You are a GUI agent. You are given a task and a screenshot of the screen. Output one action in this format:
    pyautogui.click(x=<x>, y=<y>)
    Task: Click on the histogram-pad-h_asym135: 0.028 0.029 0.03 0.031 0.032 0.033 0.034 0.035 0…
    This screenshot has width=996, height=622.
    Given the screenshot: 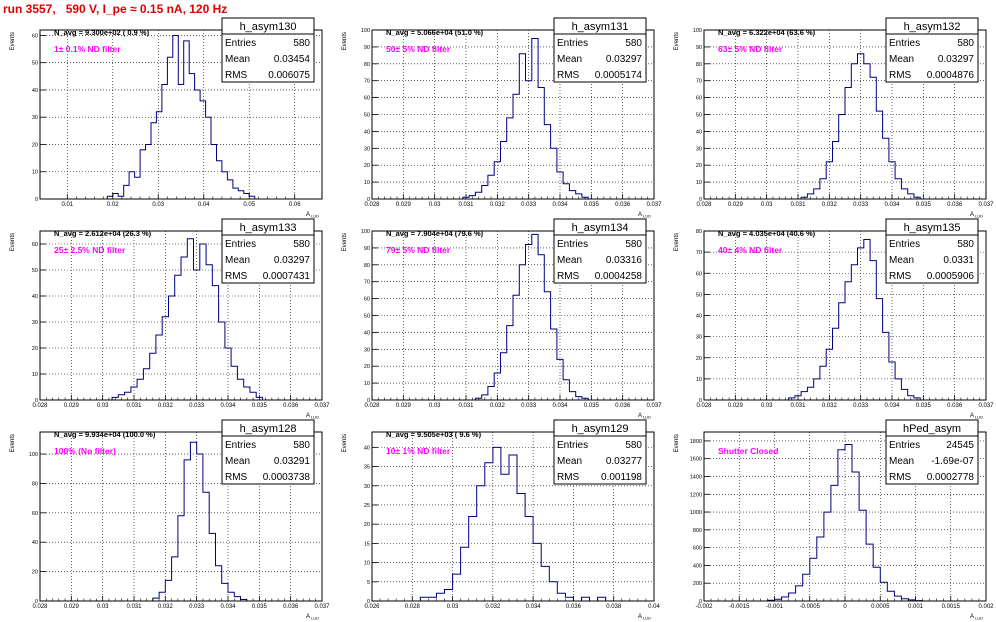 What is the action you would take?
    pyautogui.click(x=834, y=319)
    